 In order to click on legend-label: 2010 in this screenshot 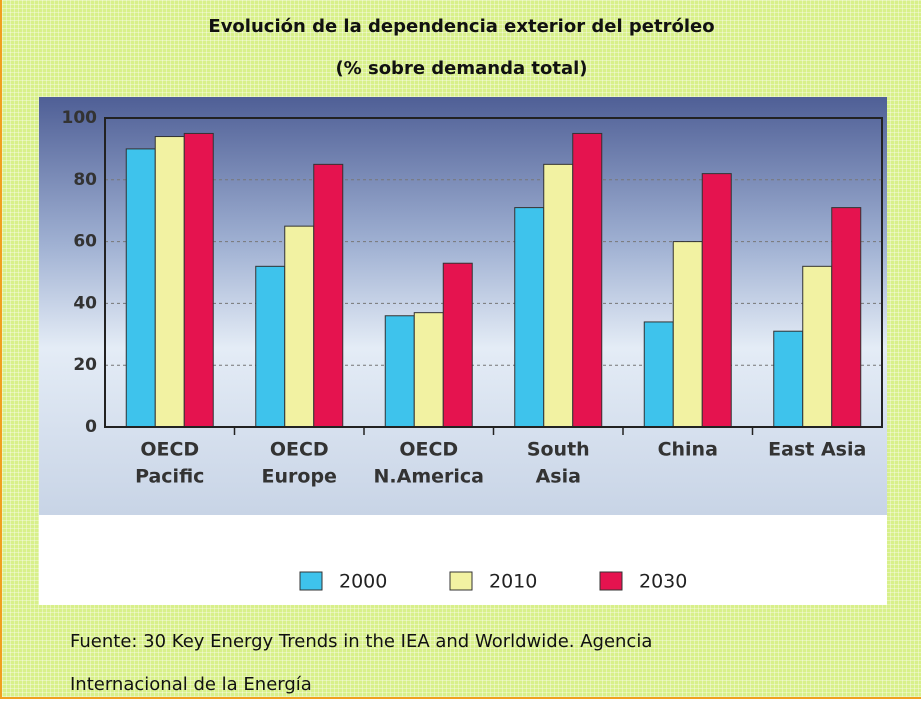, I will do `click(513, 582)`.